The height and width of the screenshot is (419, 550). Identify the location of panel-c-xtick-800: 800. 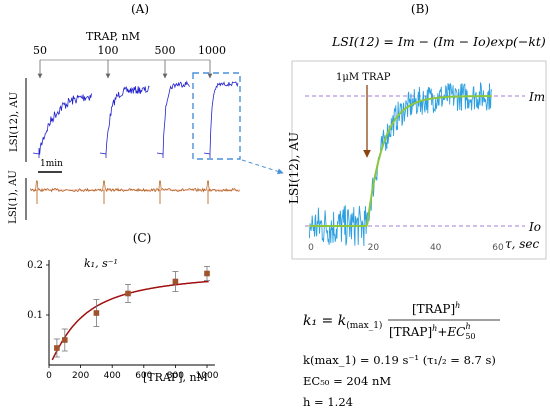
(175, 376).